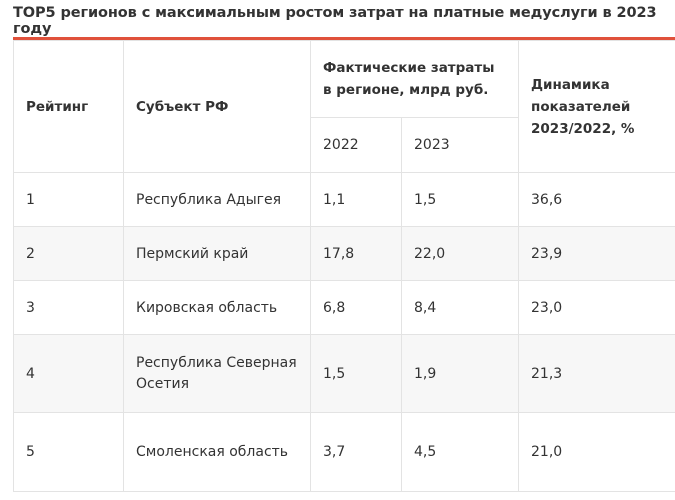  Describe the element at coordinates (356, 307) in the screenshot. I see `cell-2022: 6,8` at that location.